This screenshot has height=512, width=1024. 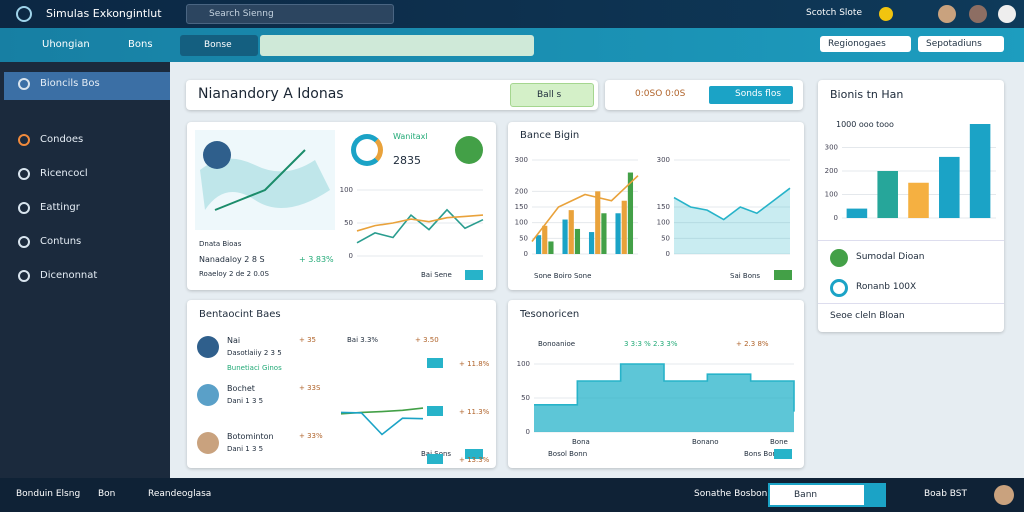 I want to click on row-name: Botominton, so click(x=250, y=436).